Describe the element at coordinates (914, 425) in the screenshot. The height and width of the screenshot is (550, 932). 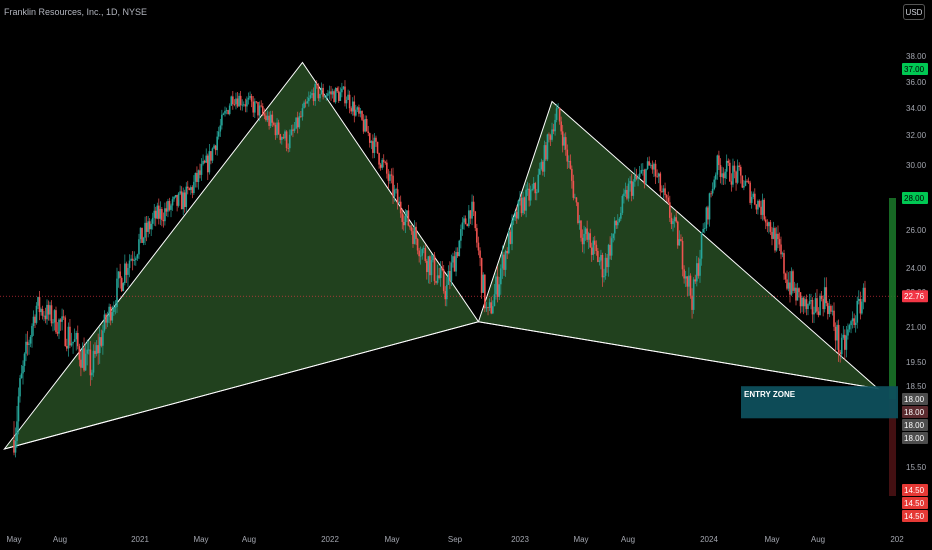
I see `price-tag-label: 18.00` at that location.